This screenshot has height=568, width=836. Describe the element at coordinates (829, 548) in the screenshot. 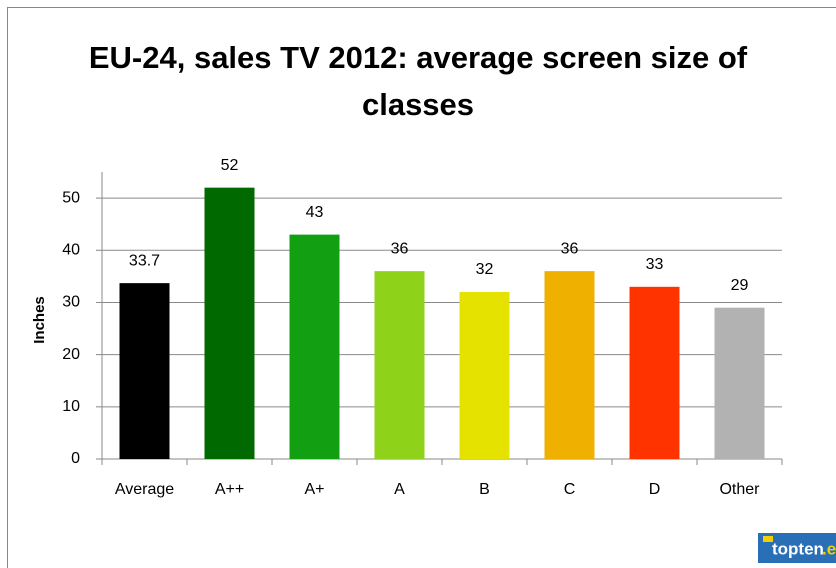

I see `logo-suffix: .eu` at that location.